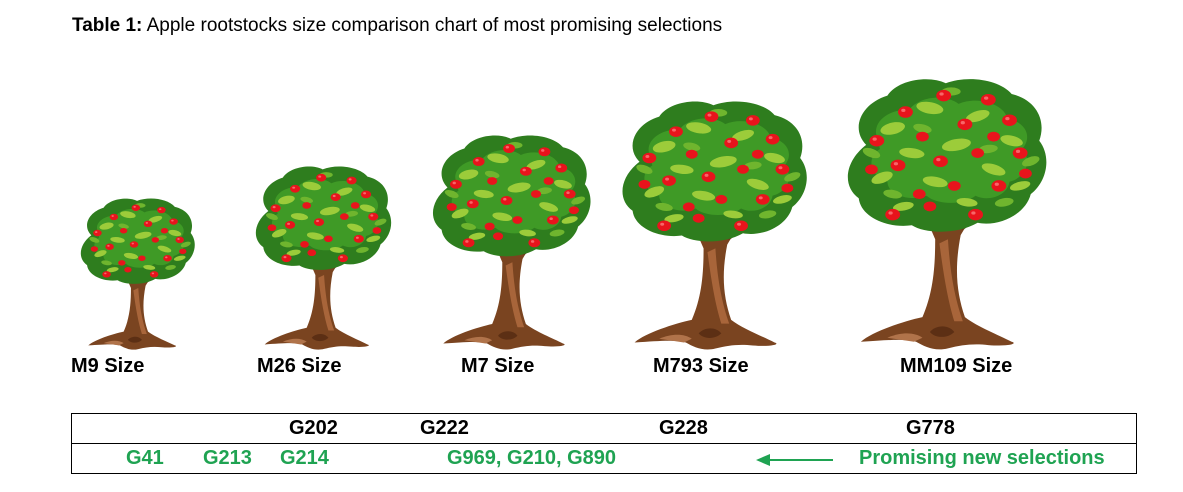 The height and width of the screenshot is (492, 1183). What do you see at coordinates (794, 460) in the screenshot?
I see `left-arrow-icon` at bounding box center [794, 460].